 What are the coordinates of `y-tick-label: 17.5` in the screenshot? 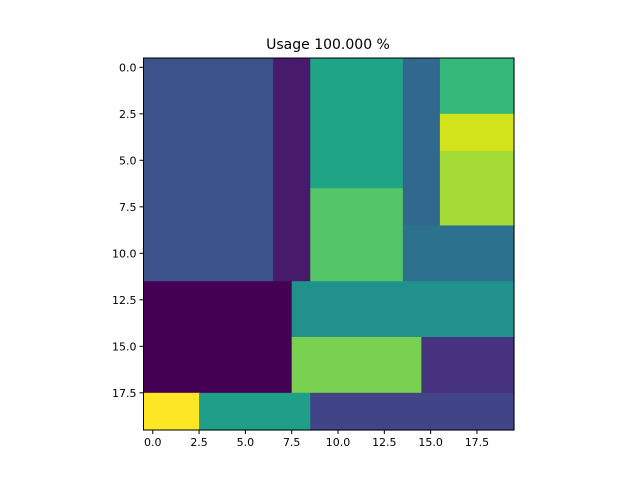 It's located at (124, 393).